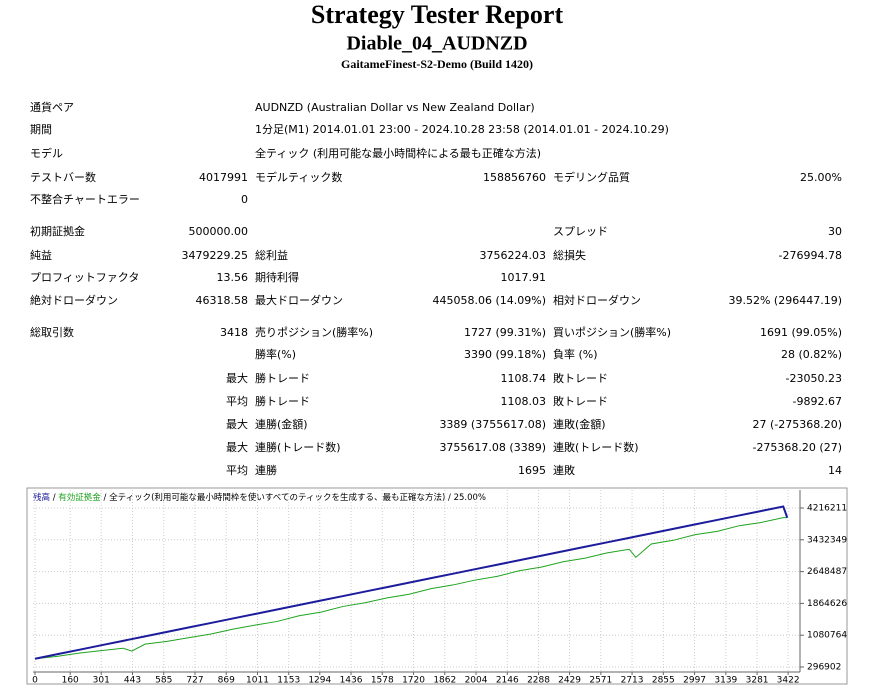 The width and height of the screenshot is (880, 690). Describe the element at coordinates (814, 378) in the screenshot. I see `cell-value3: -23050.23` at that location.